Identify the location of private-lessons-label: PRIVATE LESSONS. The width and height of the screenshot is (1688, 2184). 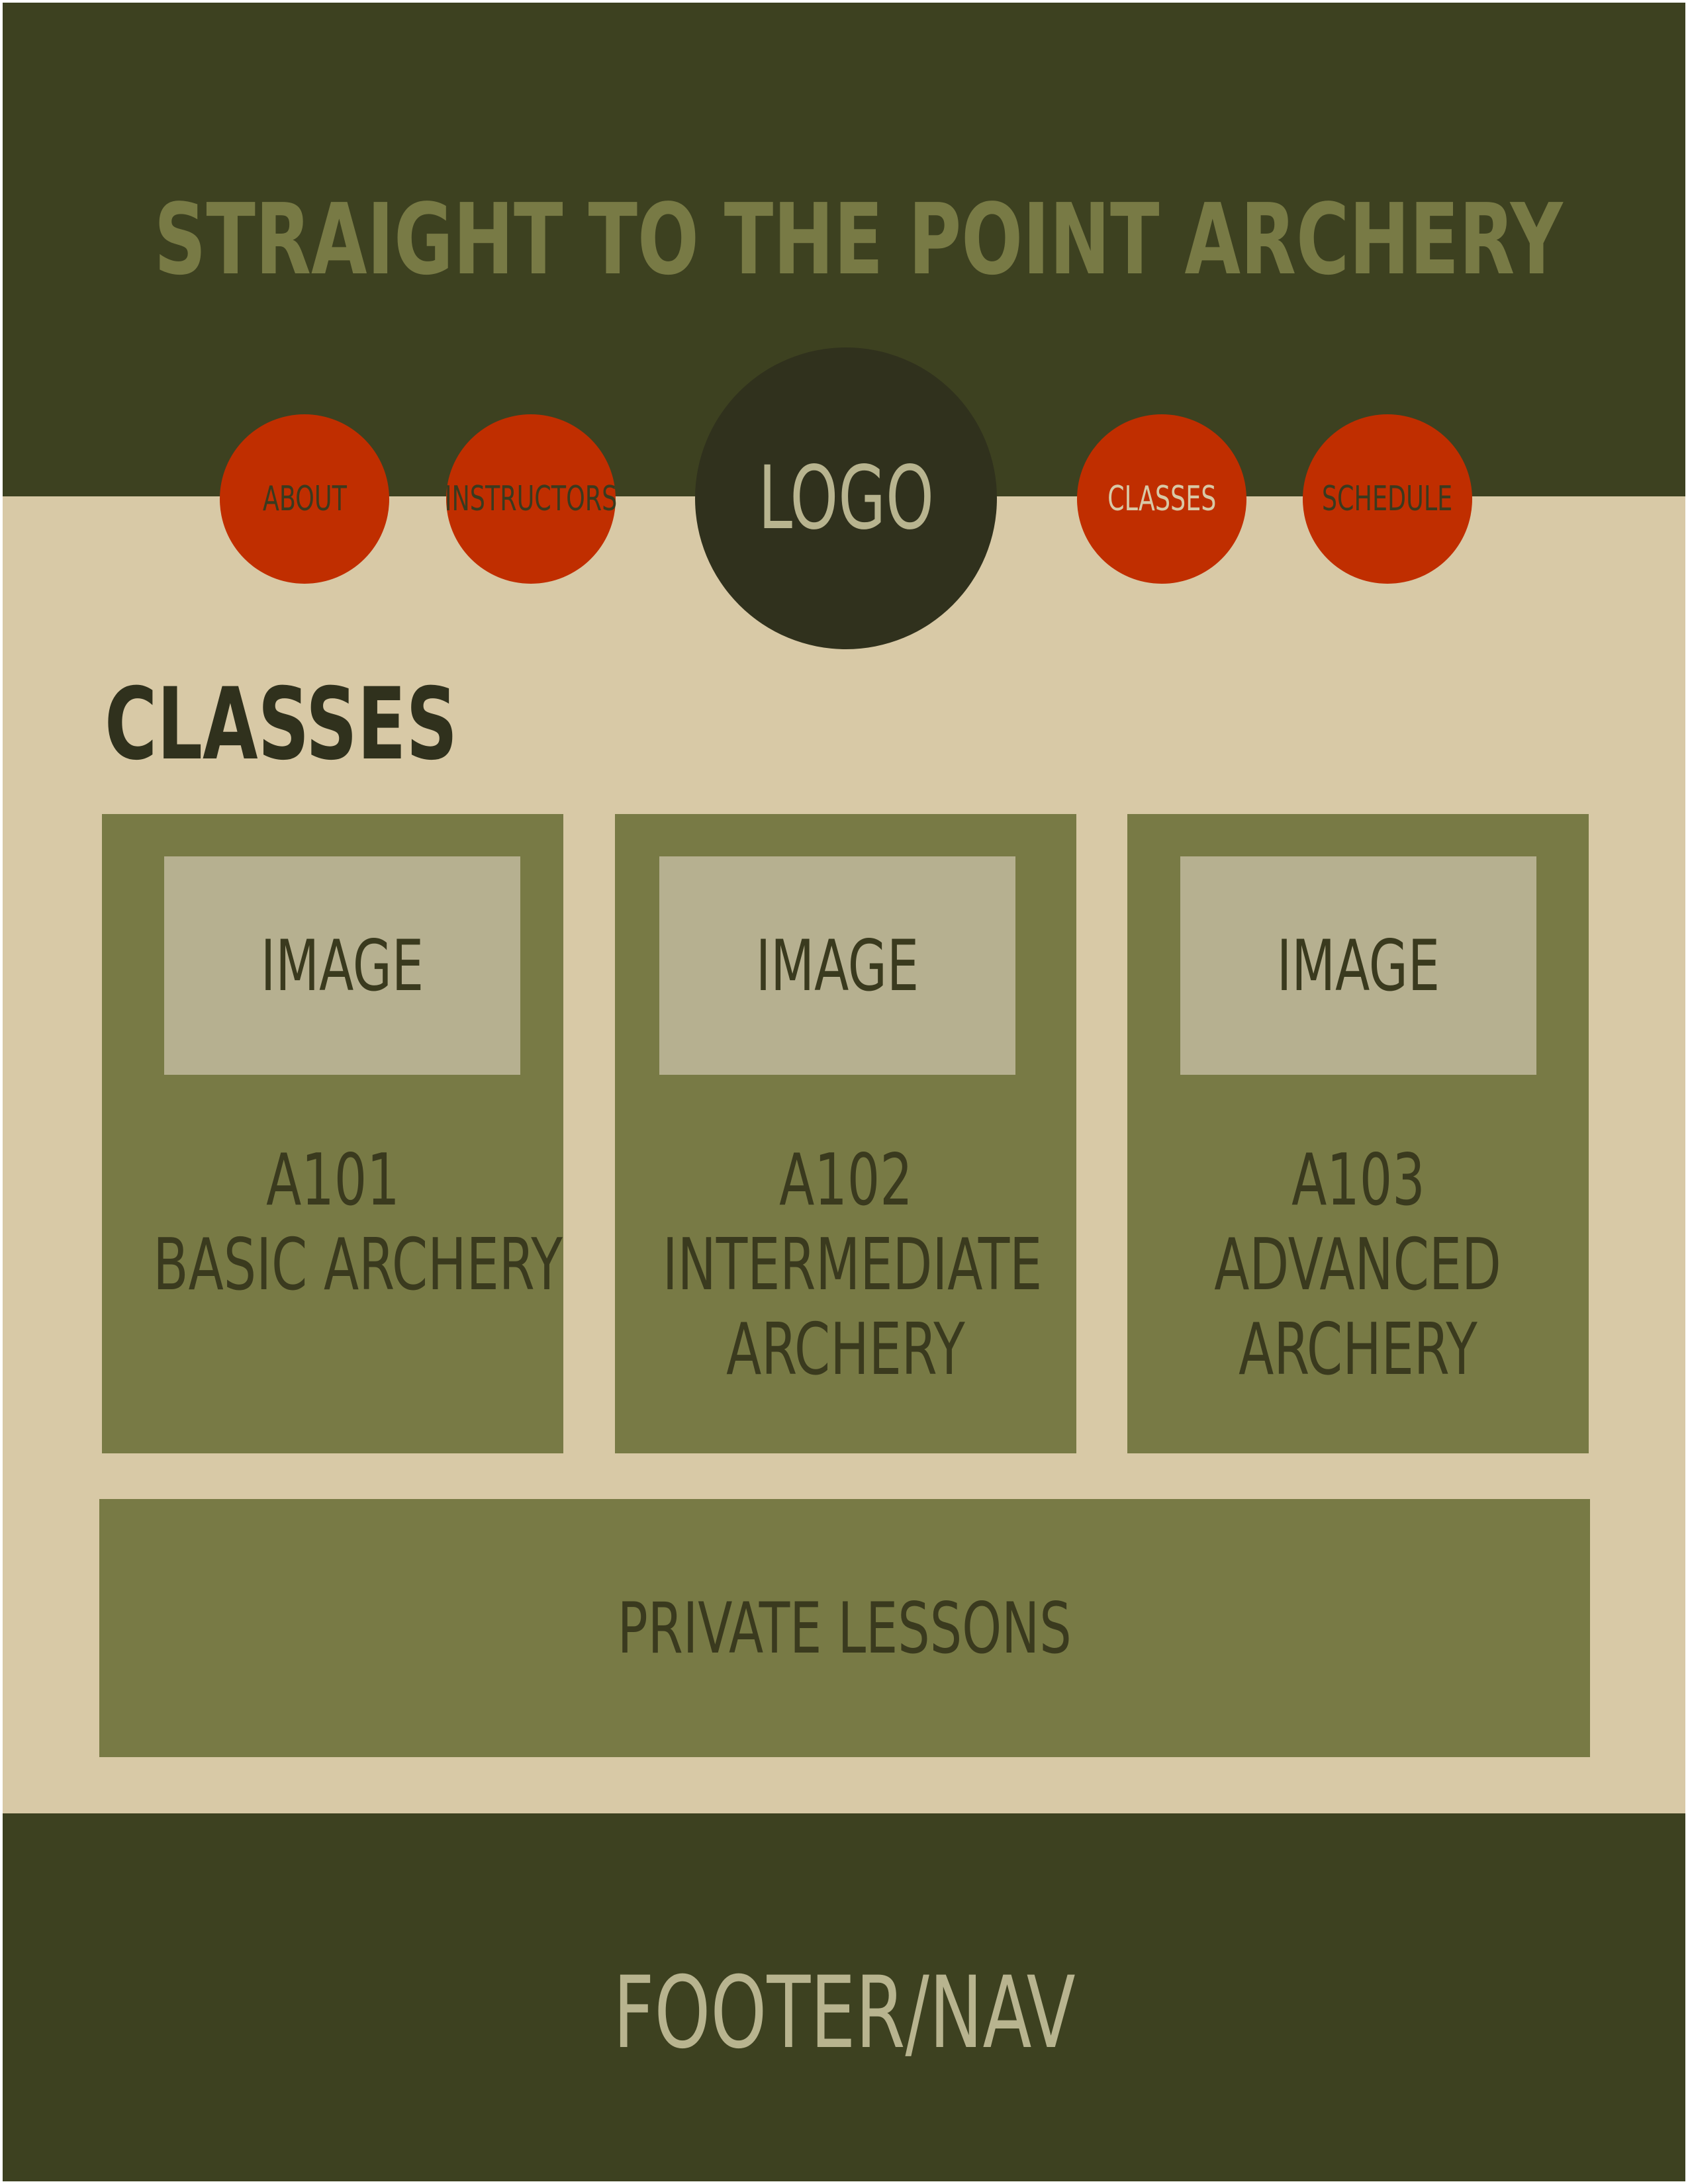
(845, 1628).